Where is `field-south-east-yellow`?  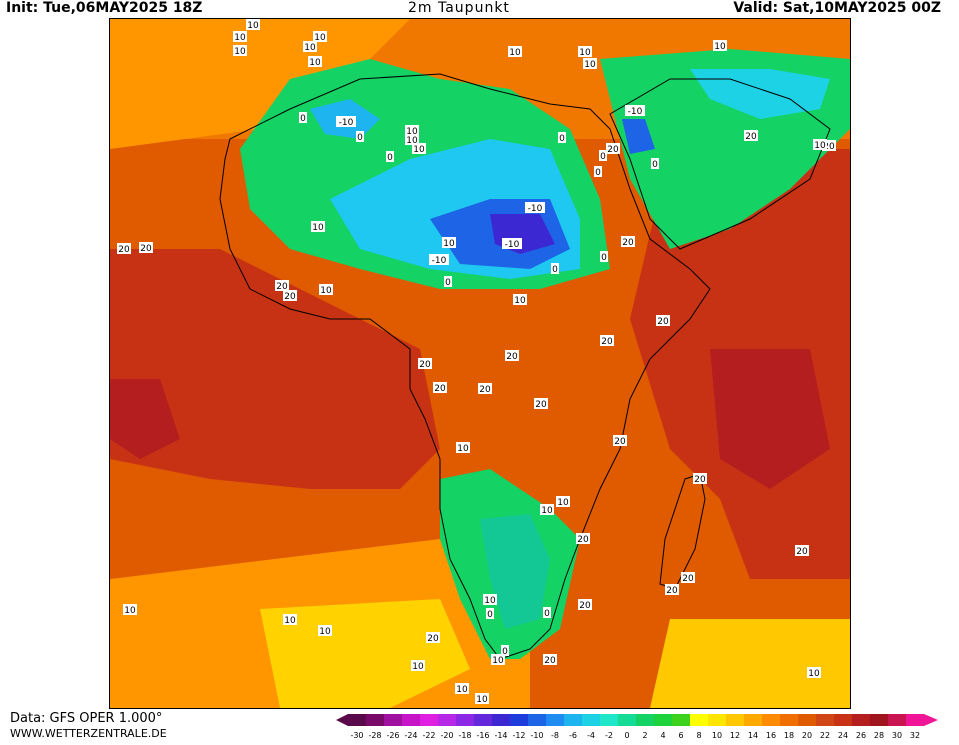
field-south-east-yellow is located at coordinates (750, 663).